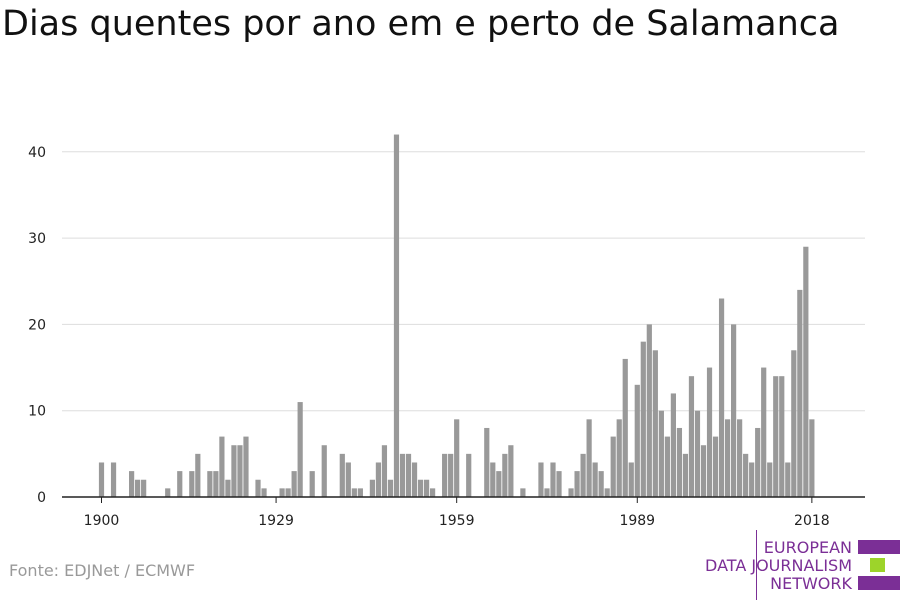  Describe the element at coordinates (300, 449) in the screenshot. I see `bar-1933` at that location.